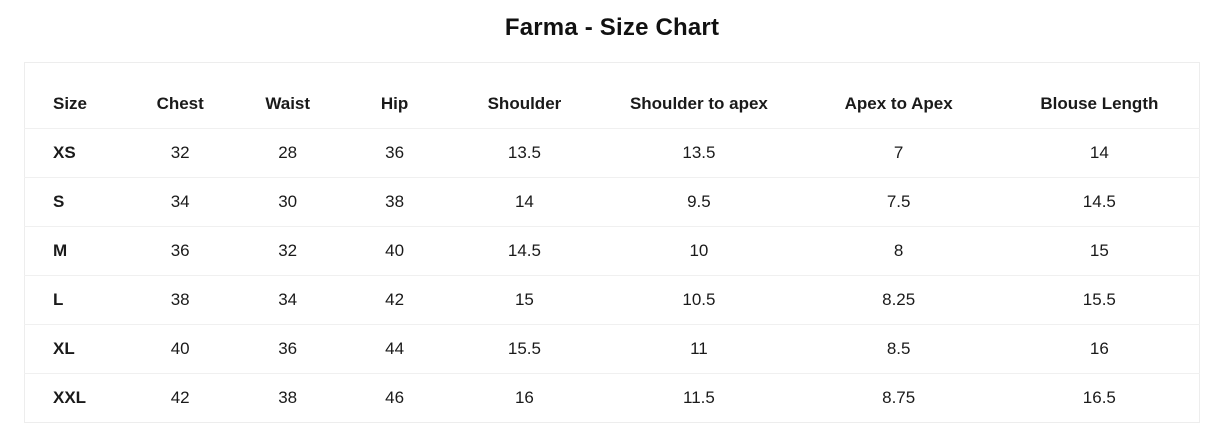 The image size is (1224, 447). Describe the element at coordinates (898, 251) in the screenshot. I see `measurement-value: 8` at that location.